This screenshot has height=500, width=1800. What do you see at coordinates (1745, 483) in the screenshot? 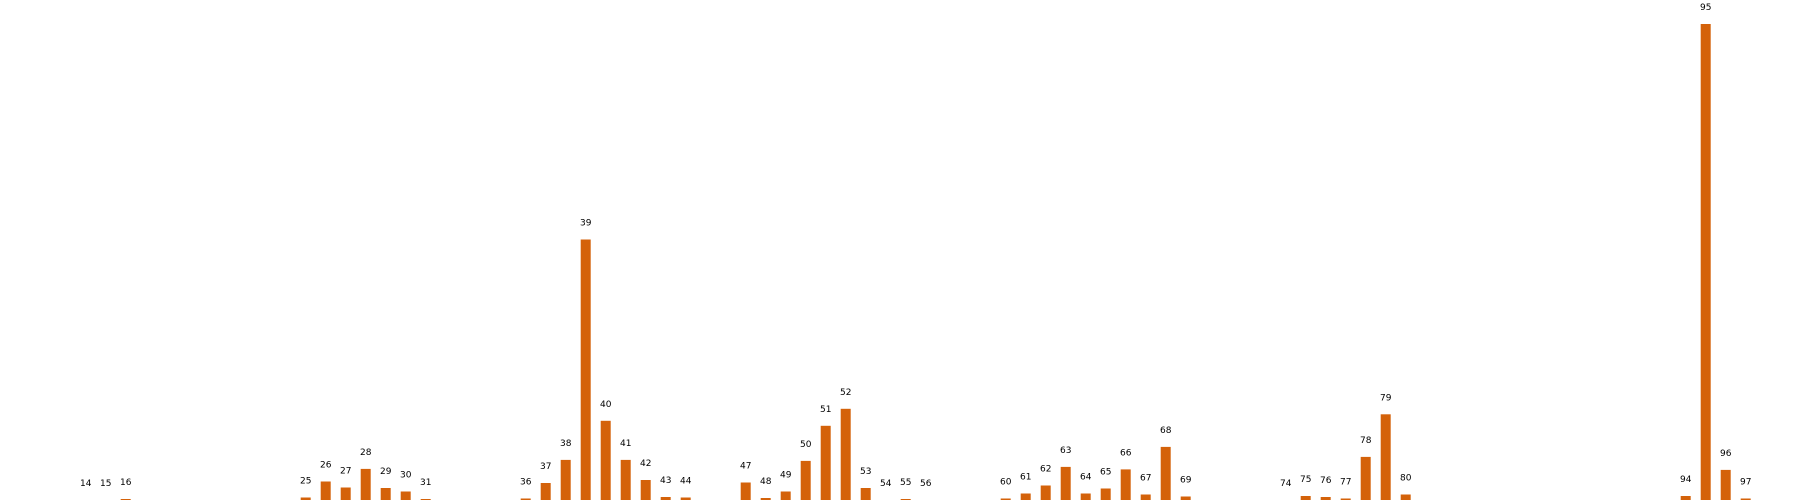
I see `bar-label-97: 97` at bounding box center [1745, 483].